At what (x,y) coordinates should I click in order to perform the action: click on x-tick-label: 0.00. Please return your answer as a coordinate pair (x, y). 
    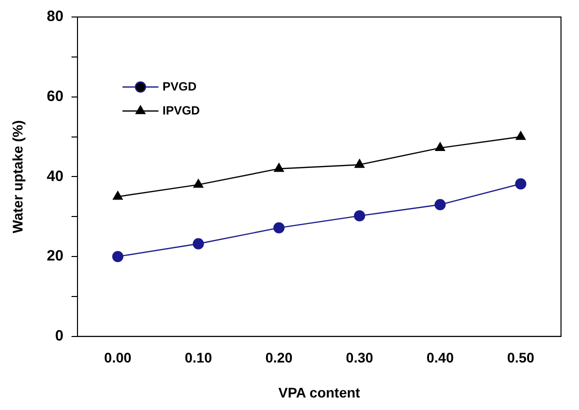
    Looking at the image, I should click on (118, 358).